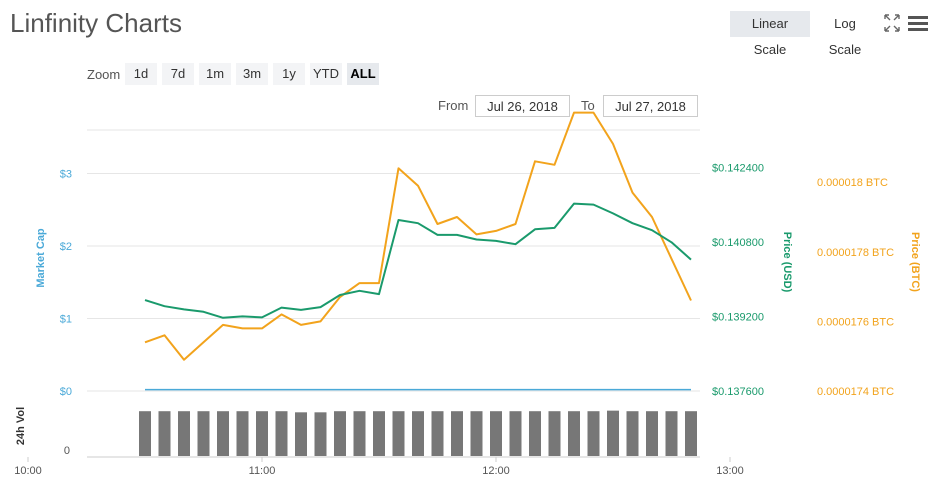 The height and width of the screenshot is (482, 940). What do you see at coordinates (855, 322) in the screenshot?
I see `btc-tick-label: 0.0000176 BTC` at bounding box center [855, 322].